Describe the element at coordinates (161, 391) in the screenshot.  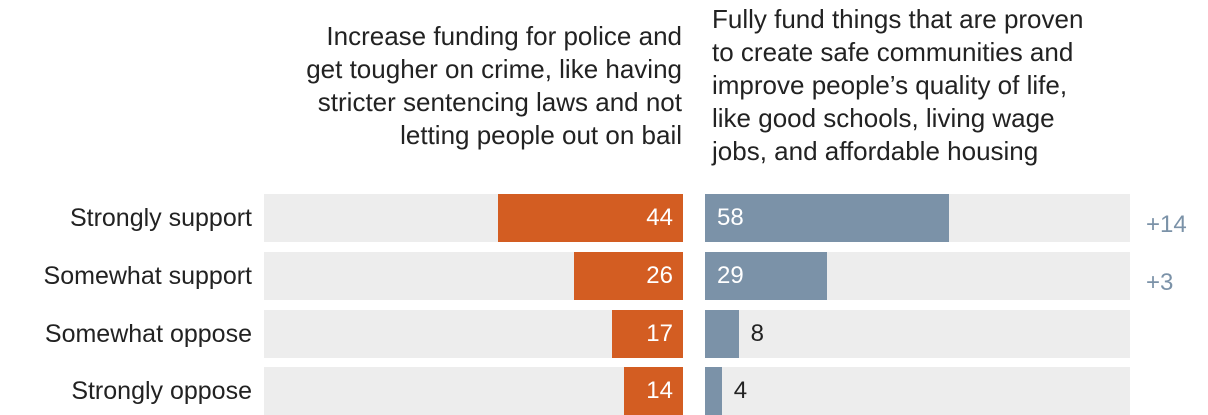
I see `category-label: Strongly oppose` at that location.